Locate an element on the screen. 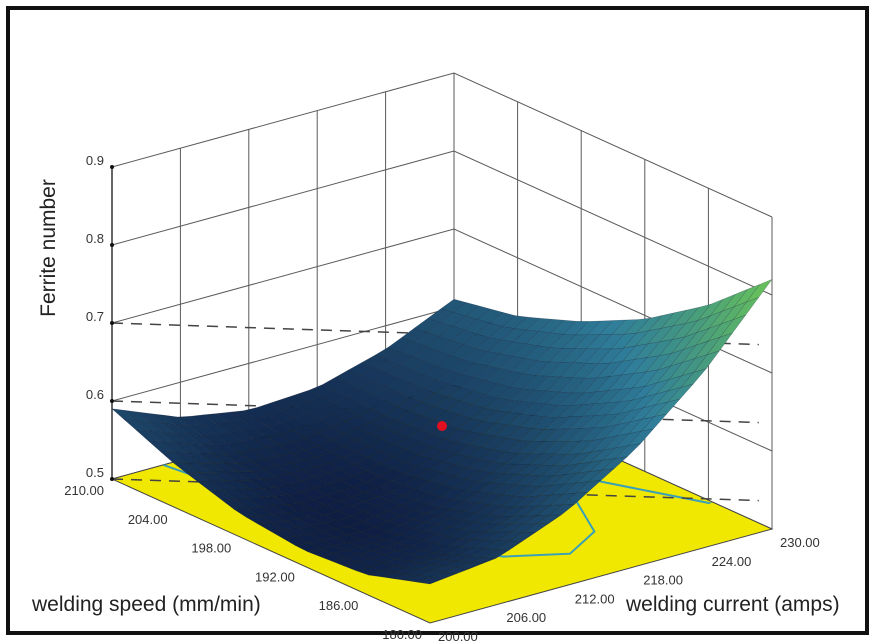  z-axis-ticks: 0.5 0.6 0.7 0.8 0.9 is located at coordinates (100, 317).